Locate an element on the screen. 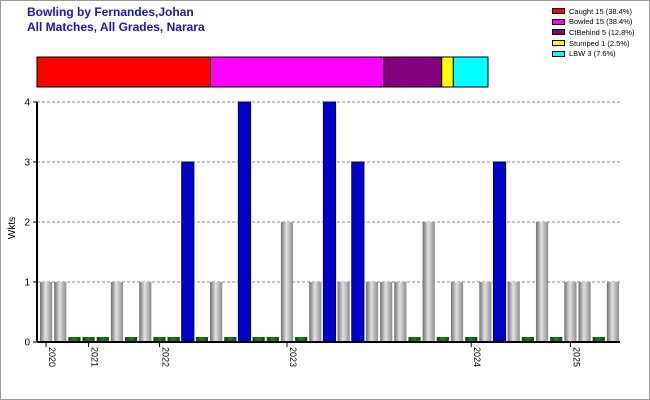  stack-segment-lbw is located at coordinates (470, 72).